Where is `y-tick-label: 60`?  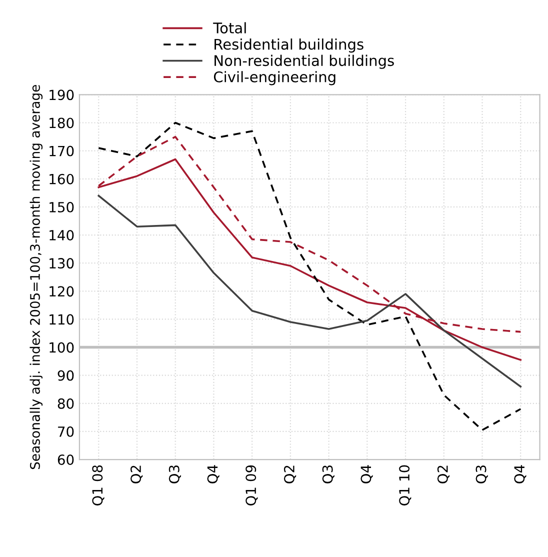 y-tick-label: 60 is located at coordinates (66, 459).